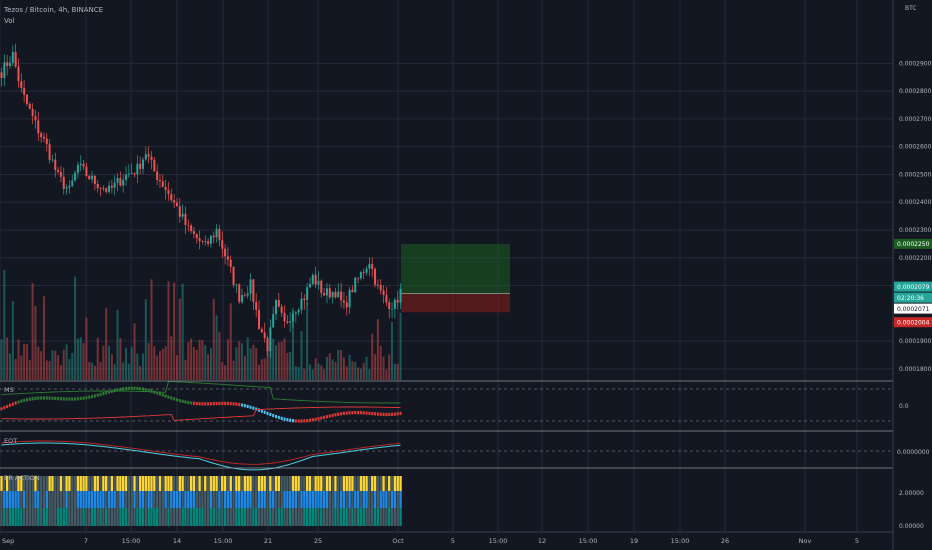  What do you see at coordinates (54, 10) in the screenshot?
I see `chart-title: Tezos / Bitcoin, 4h, BINANCE` at bounding box center [54, 10].